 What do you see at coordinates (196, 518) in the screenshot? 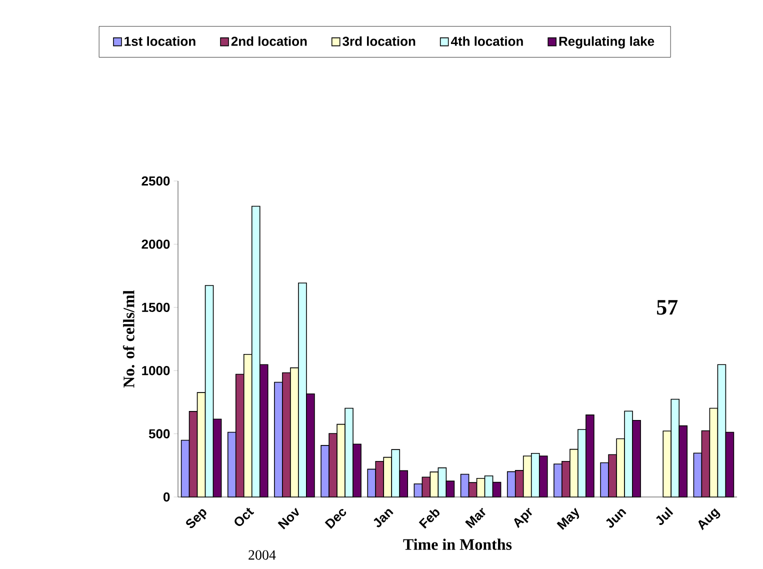
I see `x-tick-label: Sep` at bounding box center [196, 518].